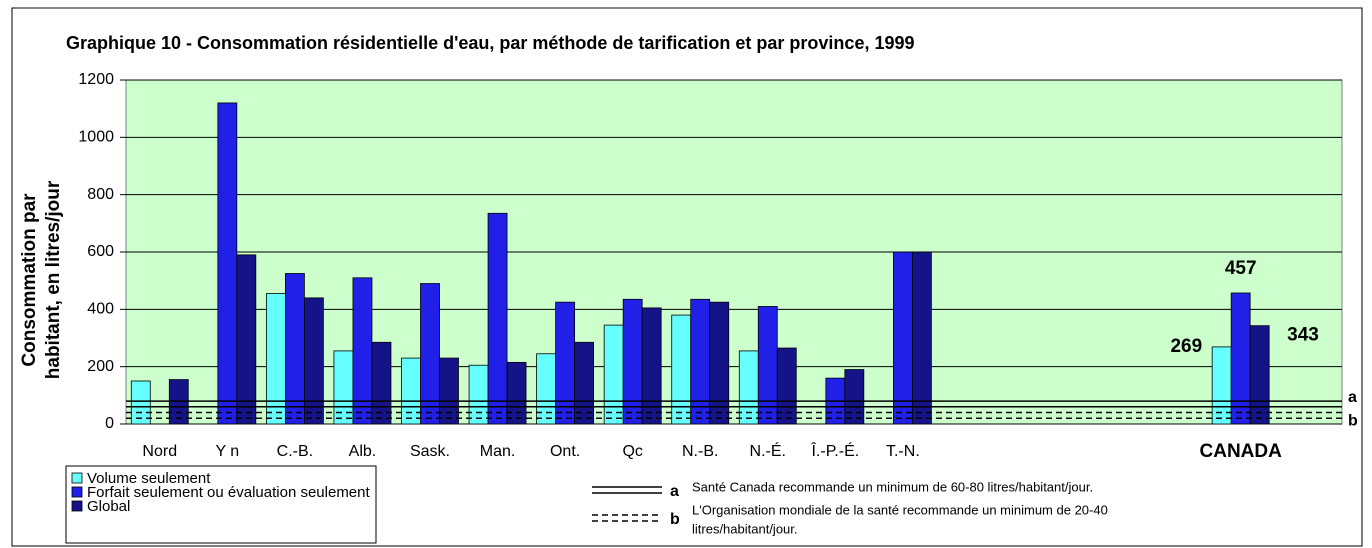  Describe the element at coordinates (834, 450) in the screenshot. I see `x-tick-label: Î.-P.-É.` at that location.